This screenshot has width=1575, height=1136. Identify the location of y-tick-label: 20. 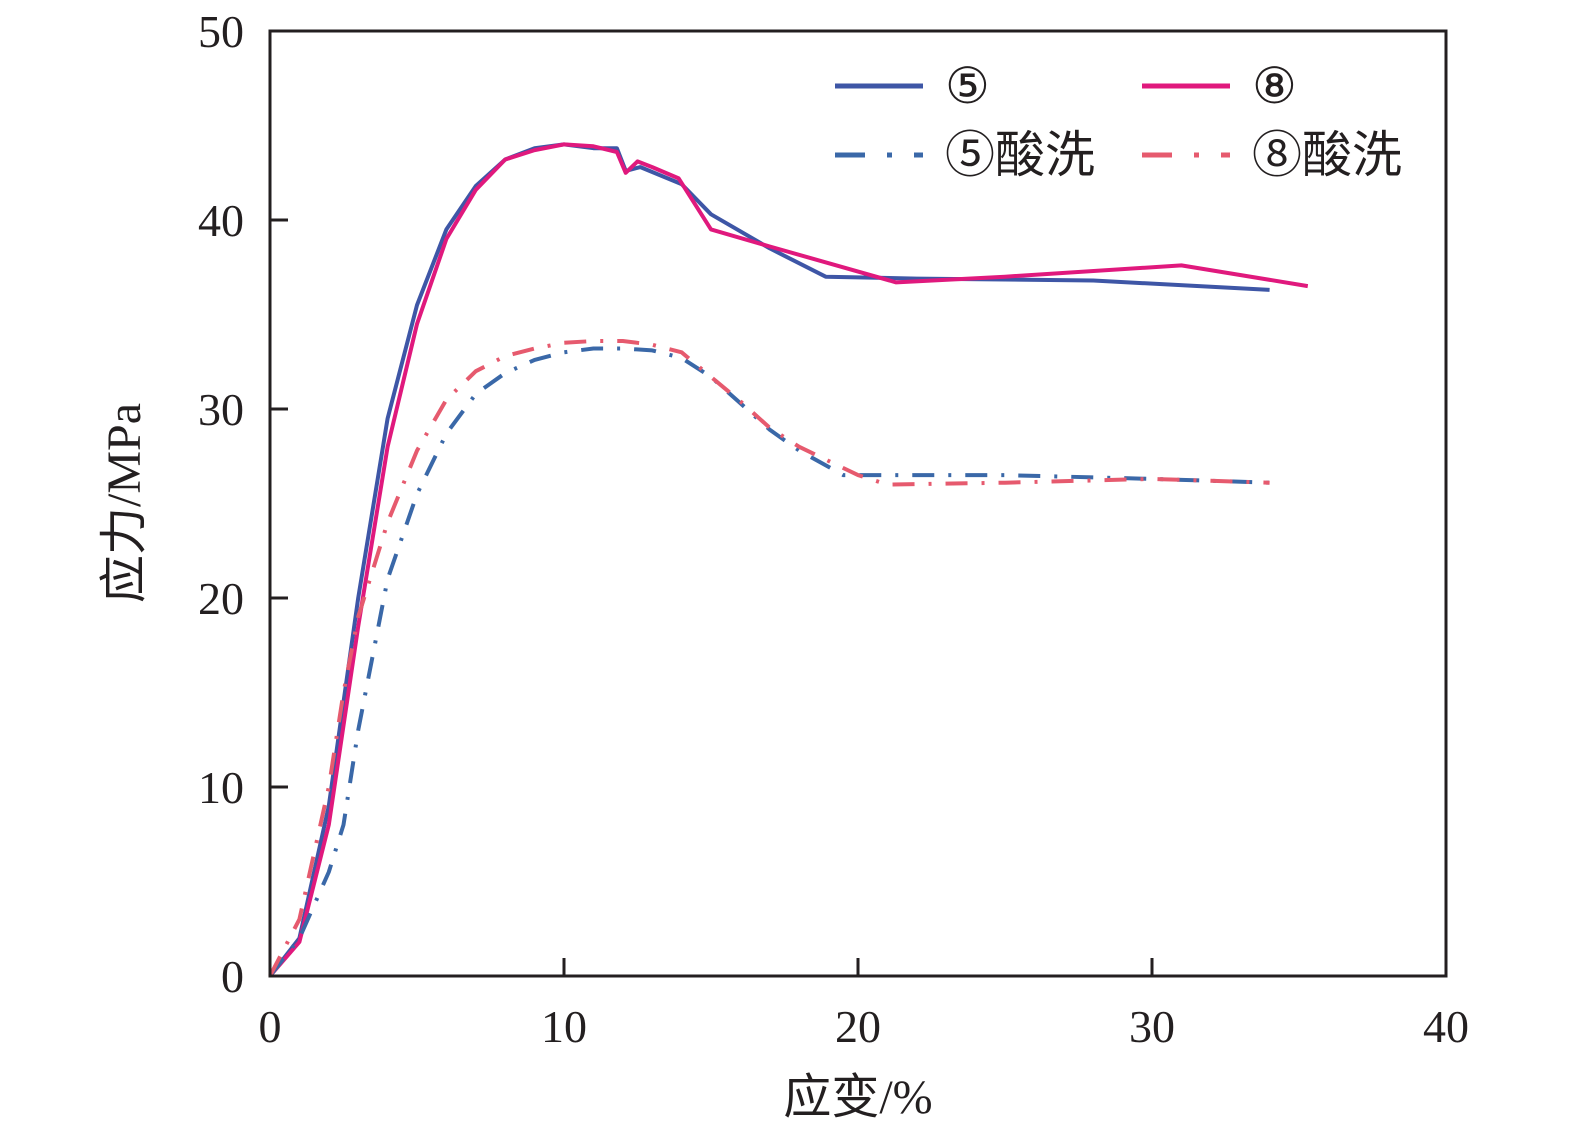
(221, 598).